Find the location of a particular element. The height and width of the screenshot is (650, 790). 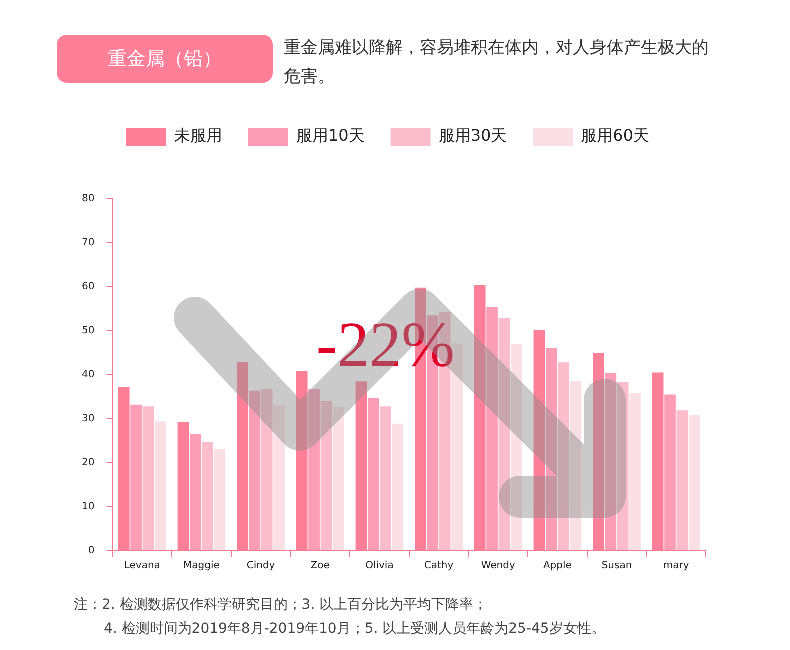

y-tick-label: 70 is located at coordinates (88, 243).